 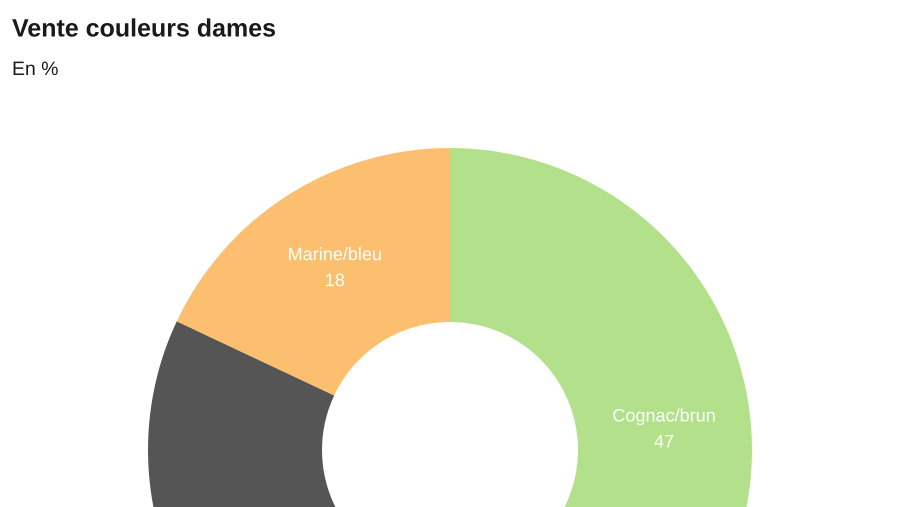 I want to click on chart-title: Vente couleurs dames, so click(x=143, y=27).